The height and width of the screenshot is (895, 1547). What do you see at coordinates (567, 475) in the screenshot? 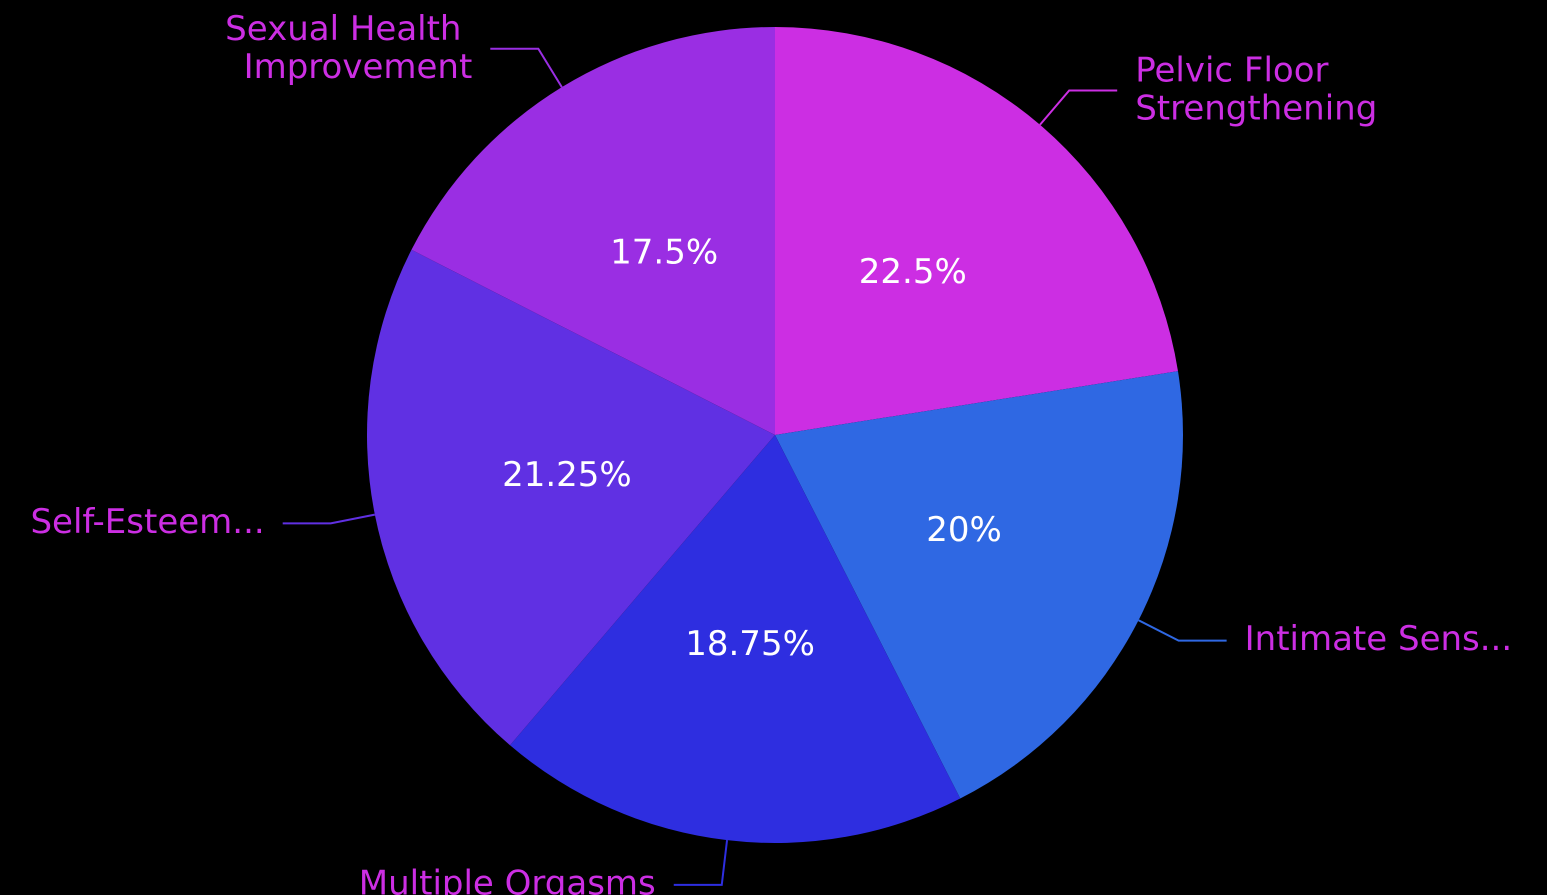
I see `value-label: 21.25%` at bounding box center [567, 475].